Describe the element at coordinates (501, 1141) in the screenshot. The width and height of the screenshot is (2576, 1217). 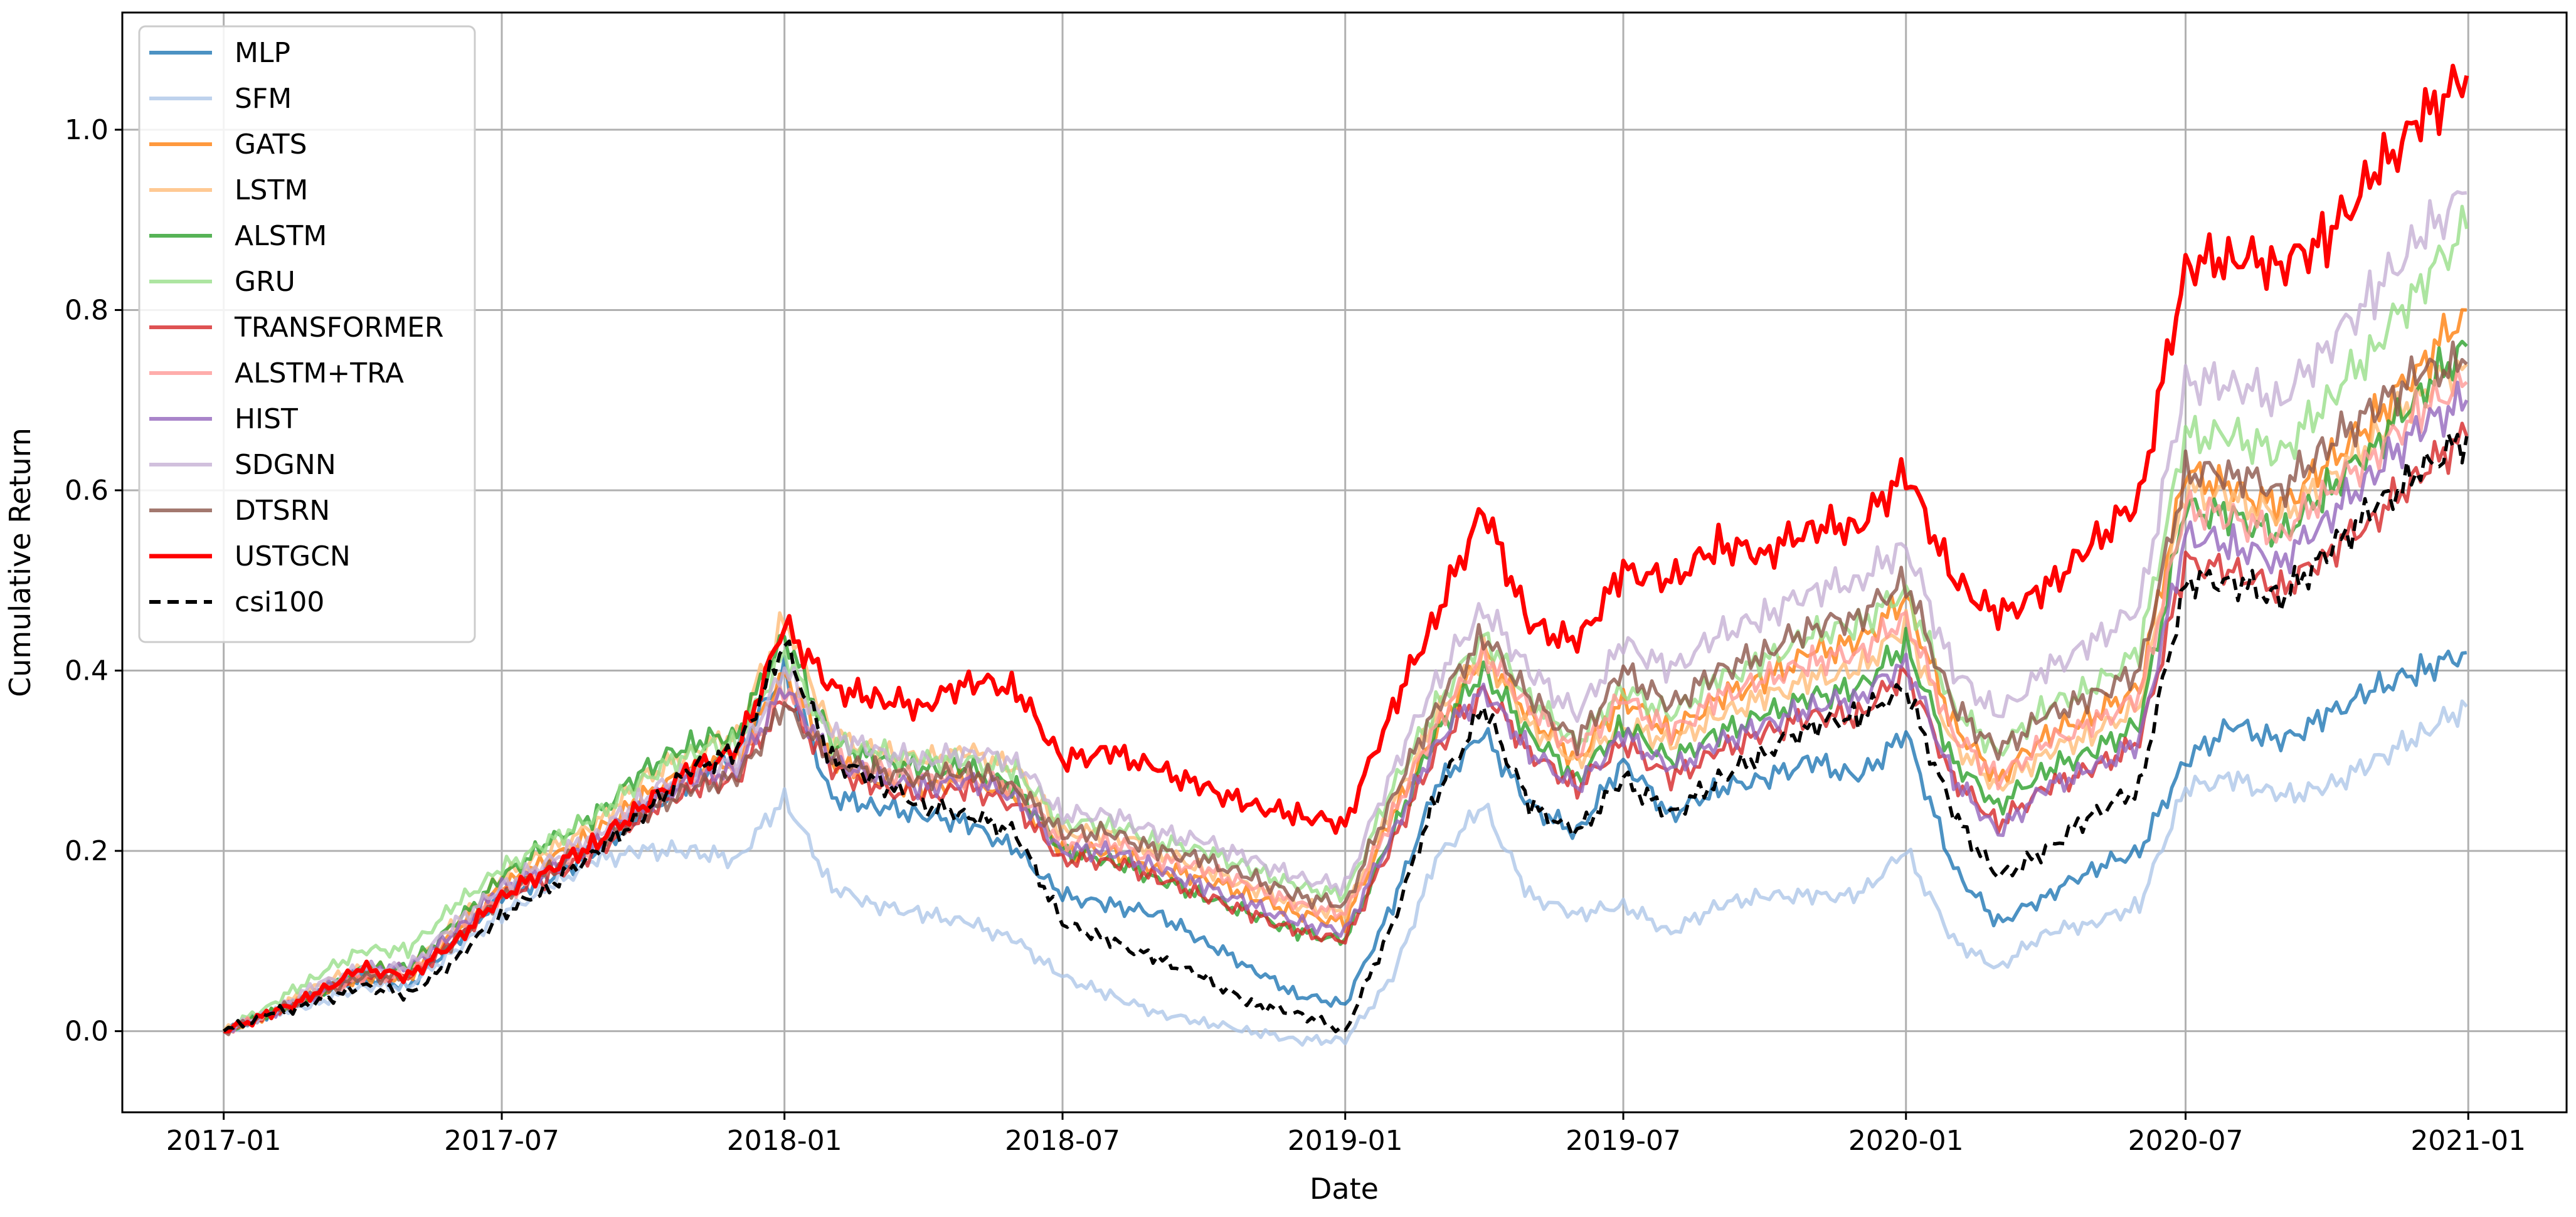
I see `x-tick-label: 2017-07` at that location.